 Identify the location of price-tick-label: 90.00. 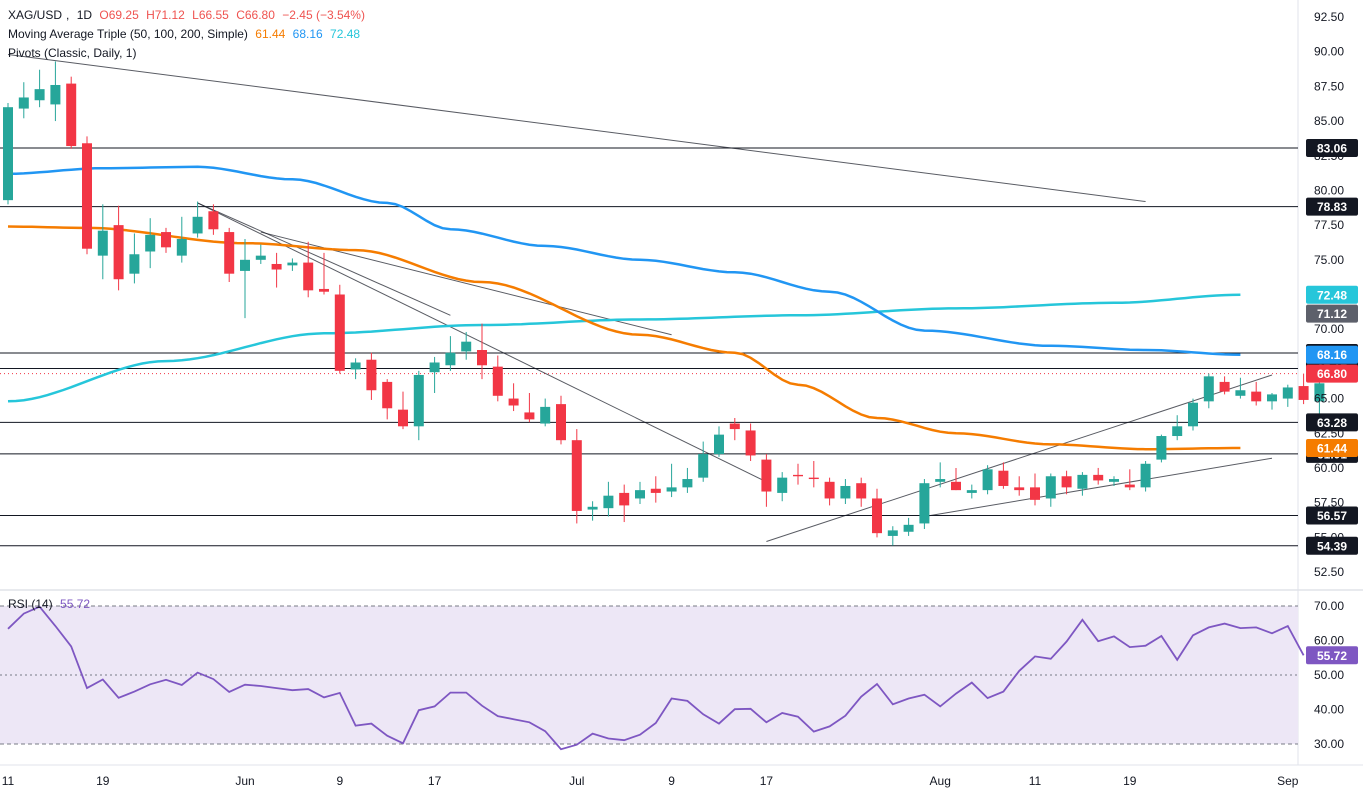
(1329, 52).